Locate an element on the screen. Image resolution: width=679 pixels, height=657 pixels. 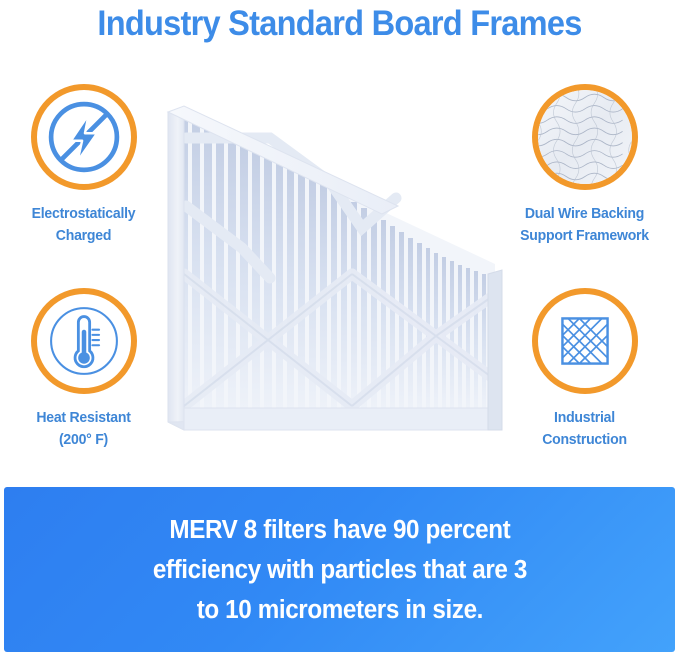
feature-electrostatically-charged: Electrostatically Charged is located at coordinates (85, 165).